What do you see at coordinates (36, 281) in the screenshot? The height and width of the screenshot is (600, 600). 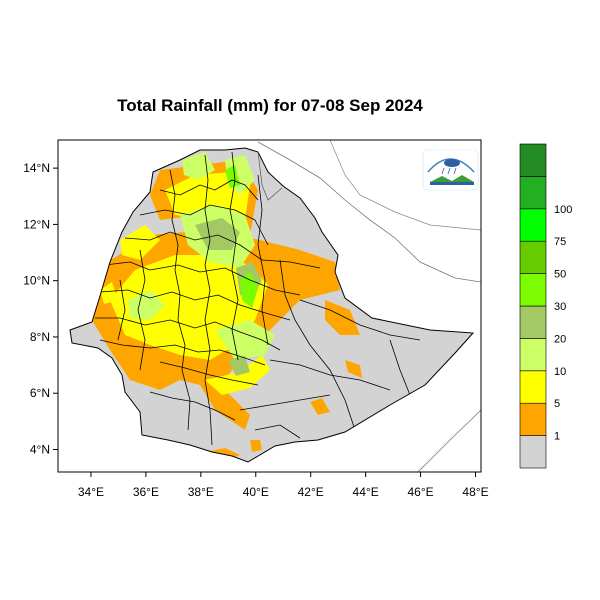 I see `lat-tick-label: 10°N` at bounding box center [36, 281].